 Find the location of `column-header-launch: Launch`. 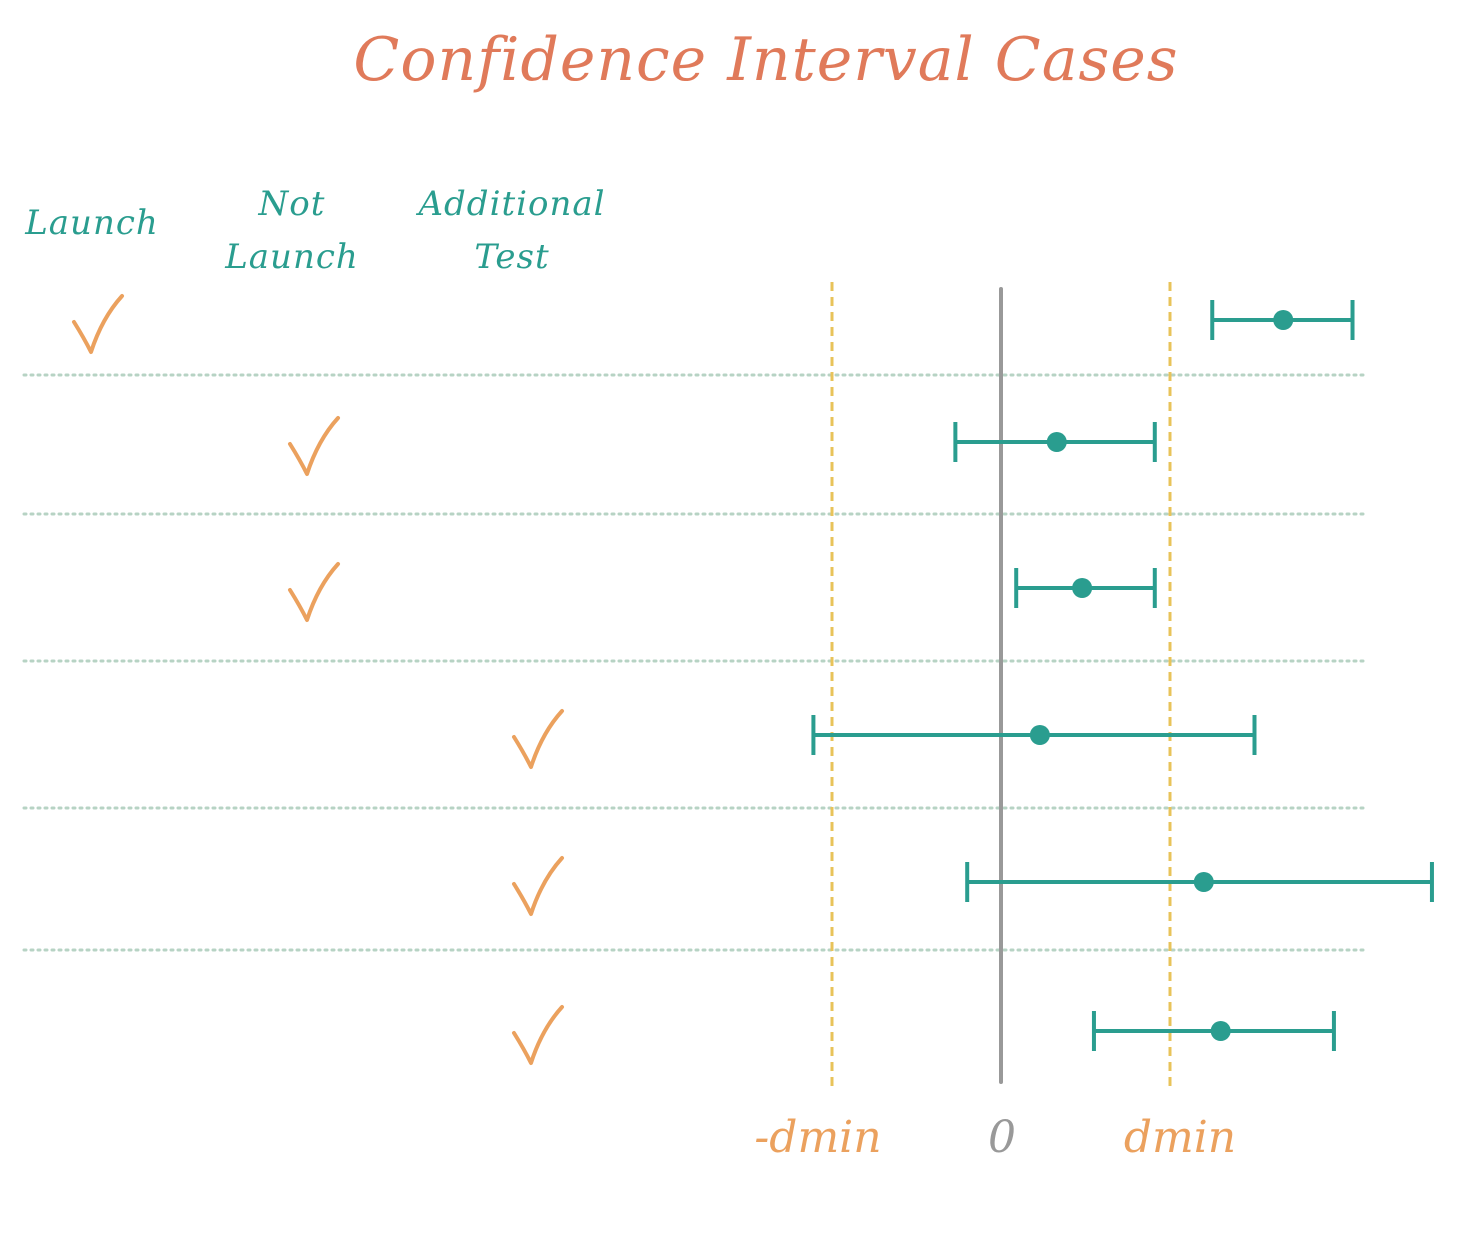

column-header-launch: Launch is located at coordinates (91, 223).